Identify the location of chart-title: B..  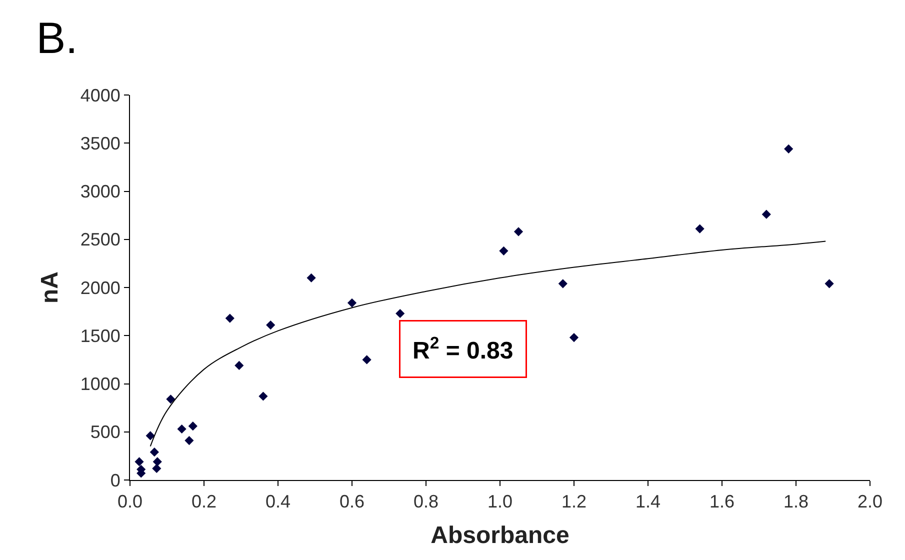
(57, 39).